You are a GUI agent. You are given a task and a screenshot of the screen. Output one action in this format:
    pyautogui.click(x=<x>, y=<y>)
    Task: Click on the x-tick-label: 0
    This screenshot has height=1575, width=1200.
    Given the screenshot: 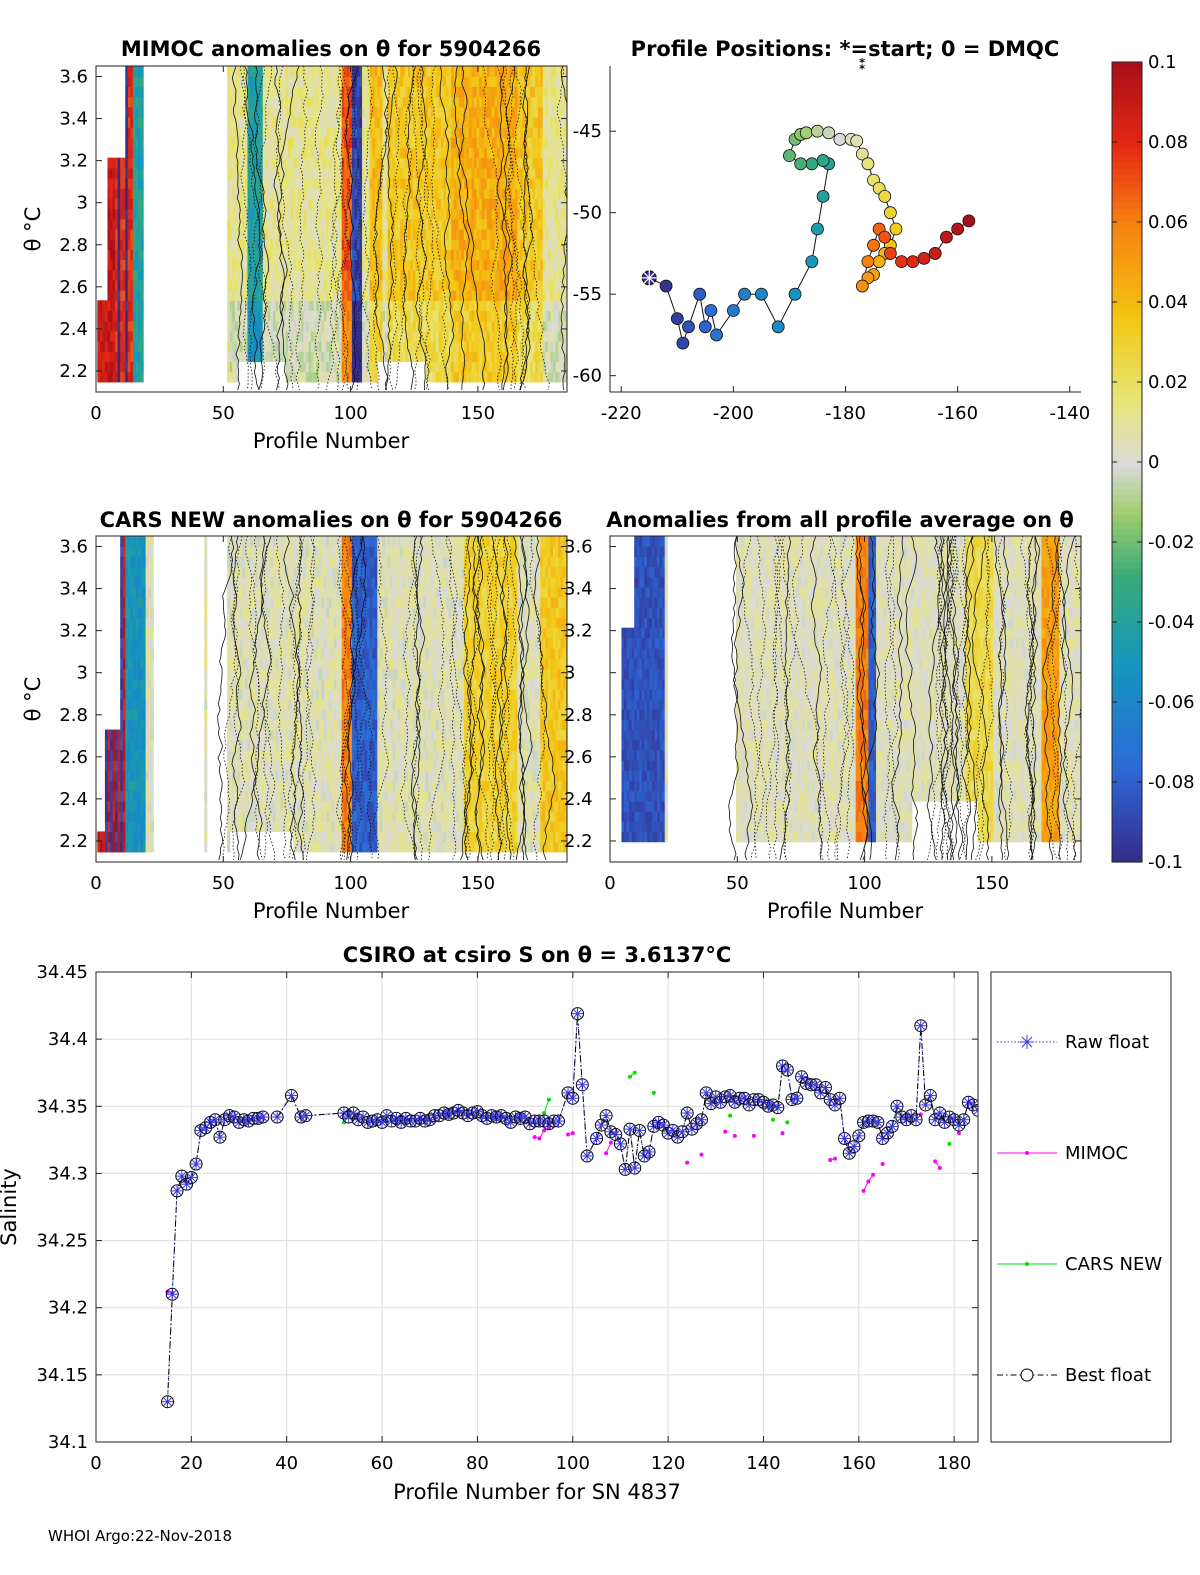 What is the action you would take?
    pyautogui.click(x=95, y=413)
    